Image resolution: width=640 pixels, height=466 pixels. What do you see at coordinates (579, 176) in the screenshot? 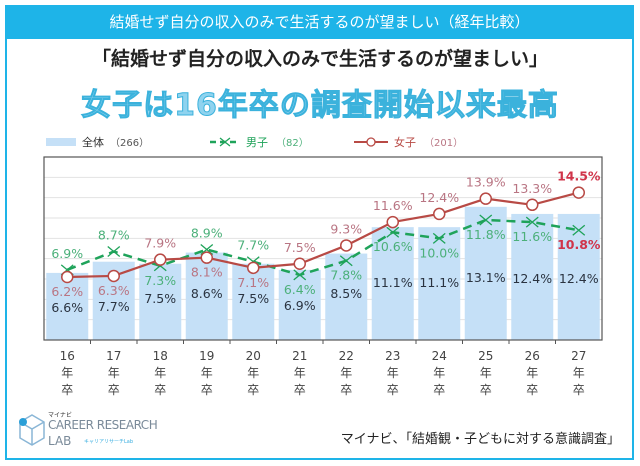
I see `data-label-female: 14.5%` at bounding box center [579, 176].